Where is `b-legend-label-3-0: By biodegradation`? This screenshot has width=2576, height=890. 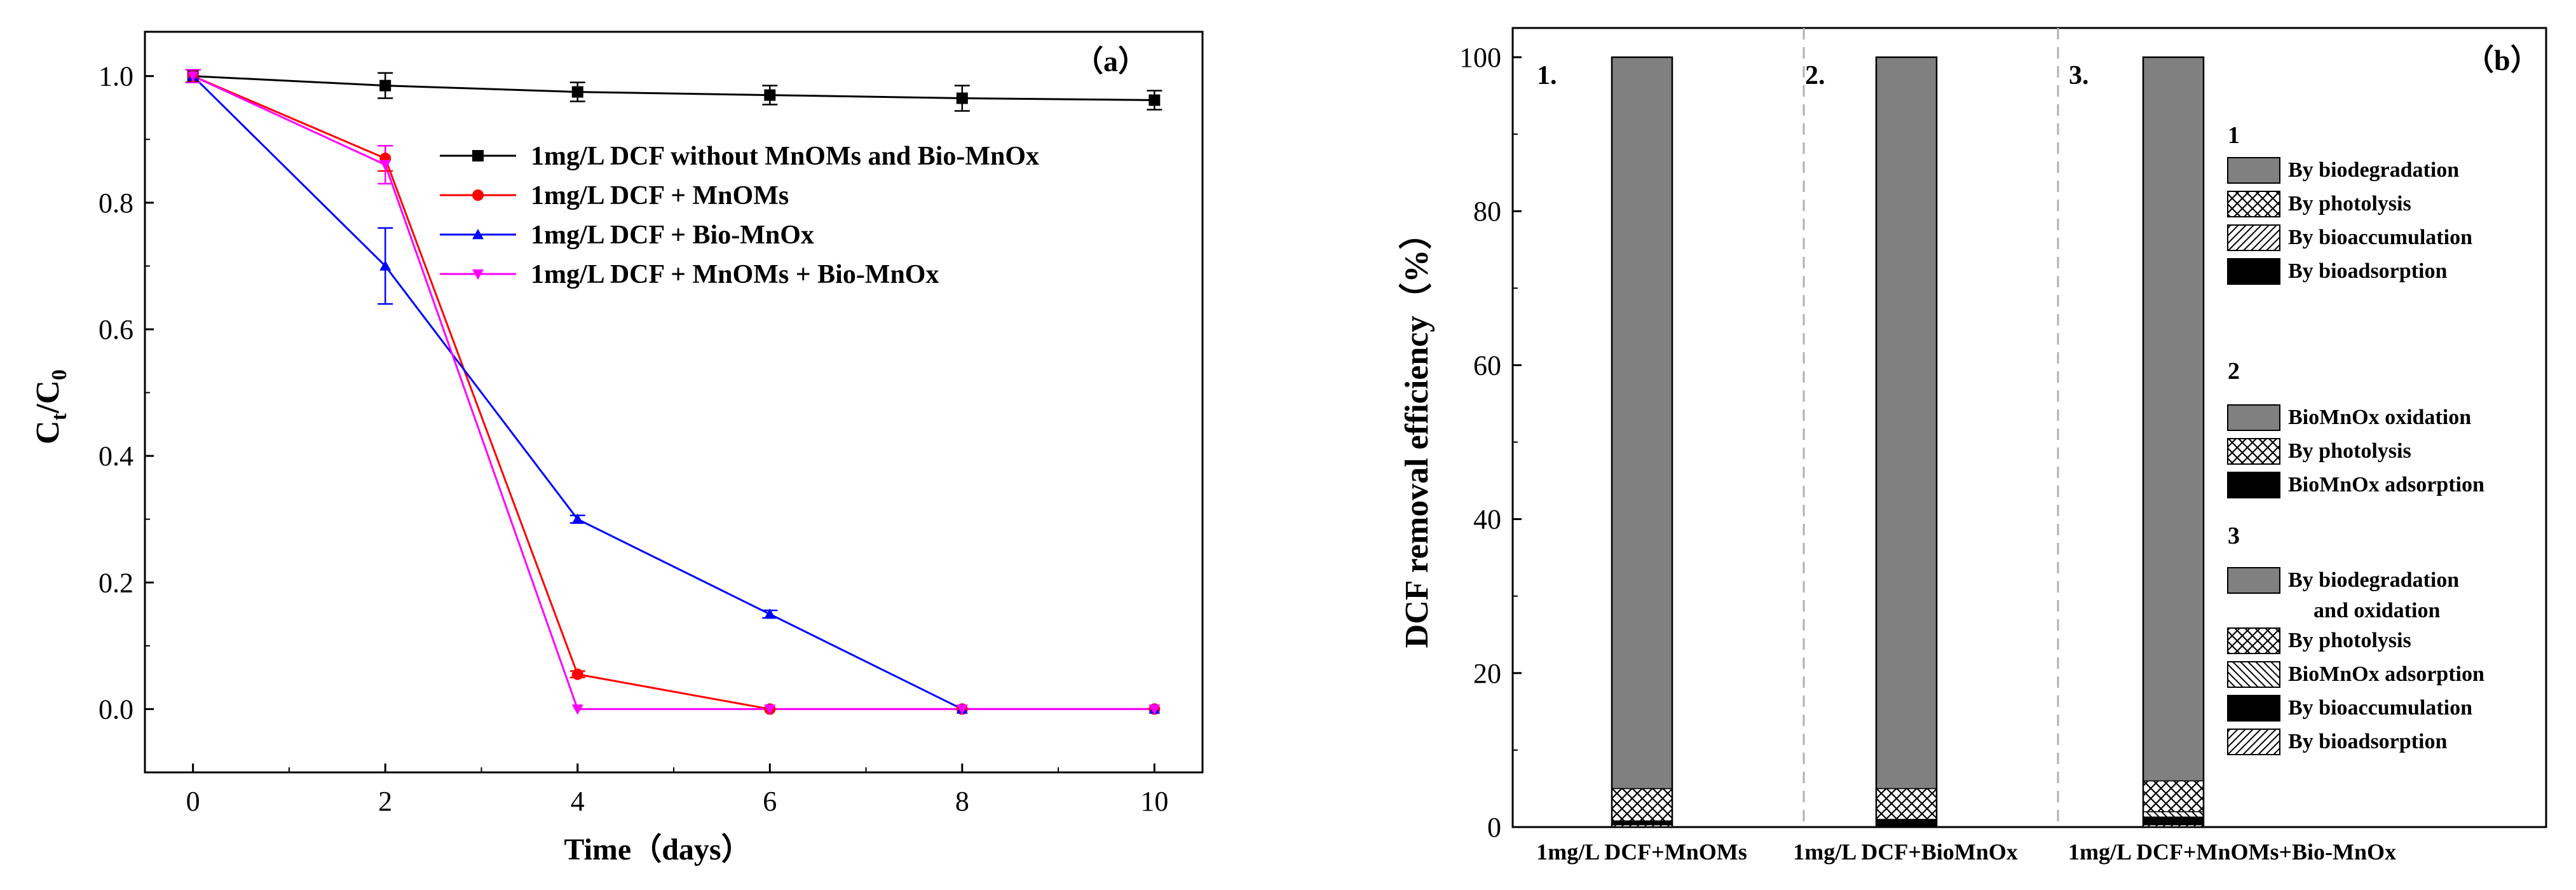
b-legend-label-3-0: By biodegradation is located at coordinates (2373, 580).